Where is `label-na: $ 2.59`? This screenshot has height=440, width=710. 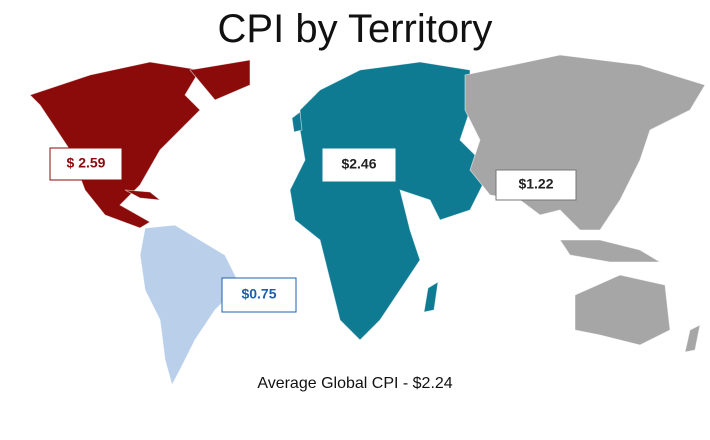
label-na: $ 2.59 is located at coordinates (86, 164).